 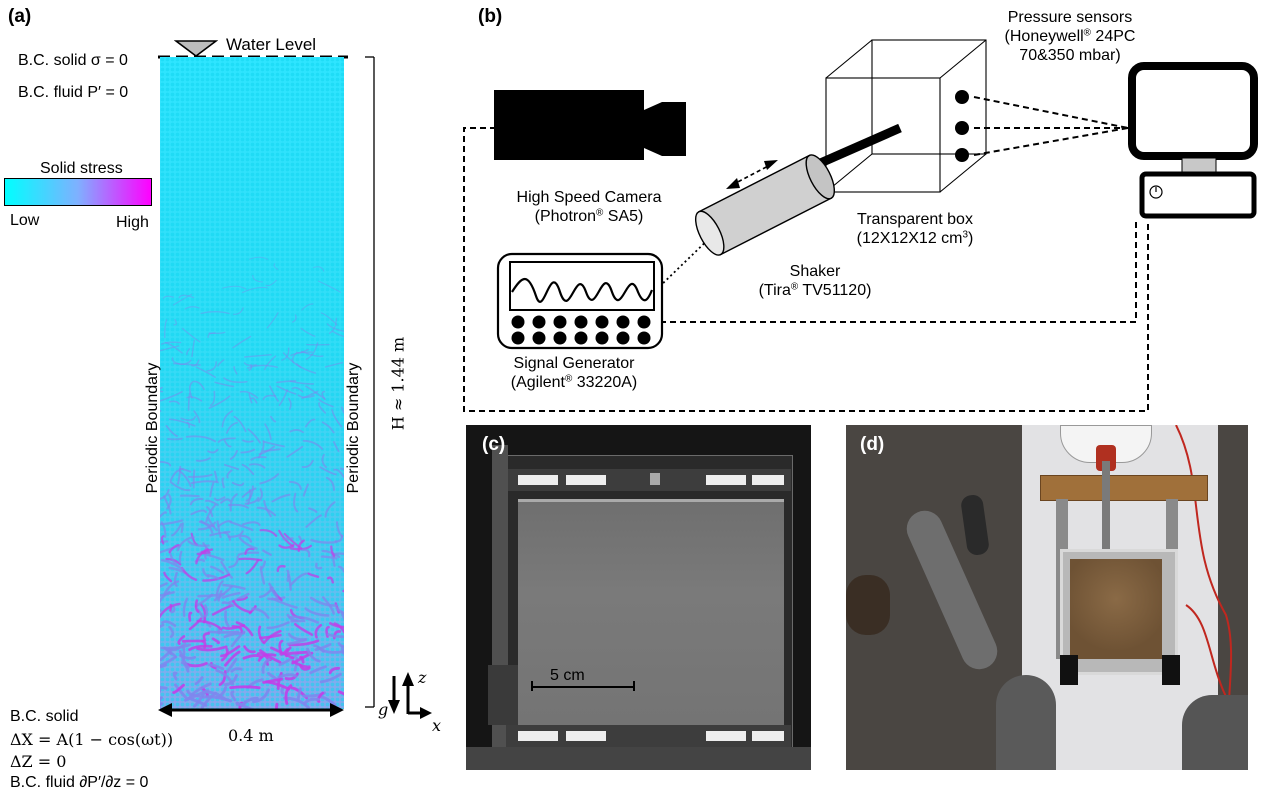 I want to click on bc-bottom-dz: ΔZ = 0, so click(x=38, y=761).